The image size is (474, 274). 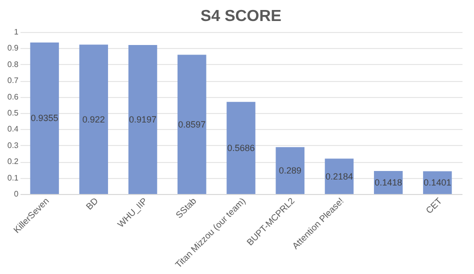 What do you see at coordinates (13, 145) in the screenshot?
I see `y-tick-label: 0.3` at bounding box center [13, 145].